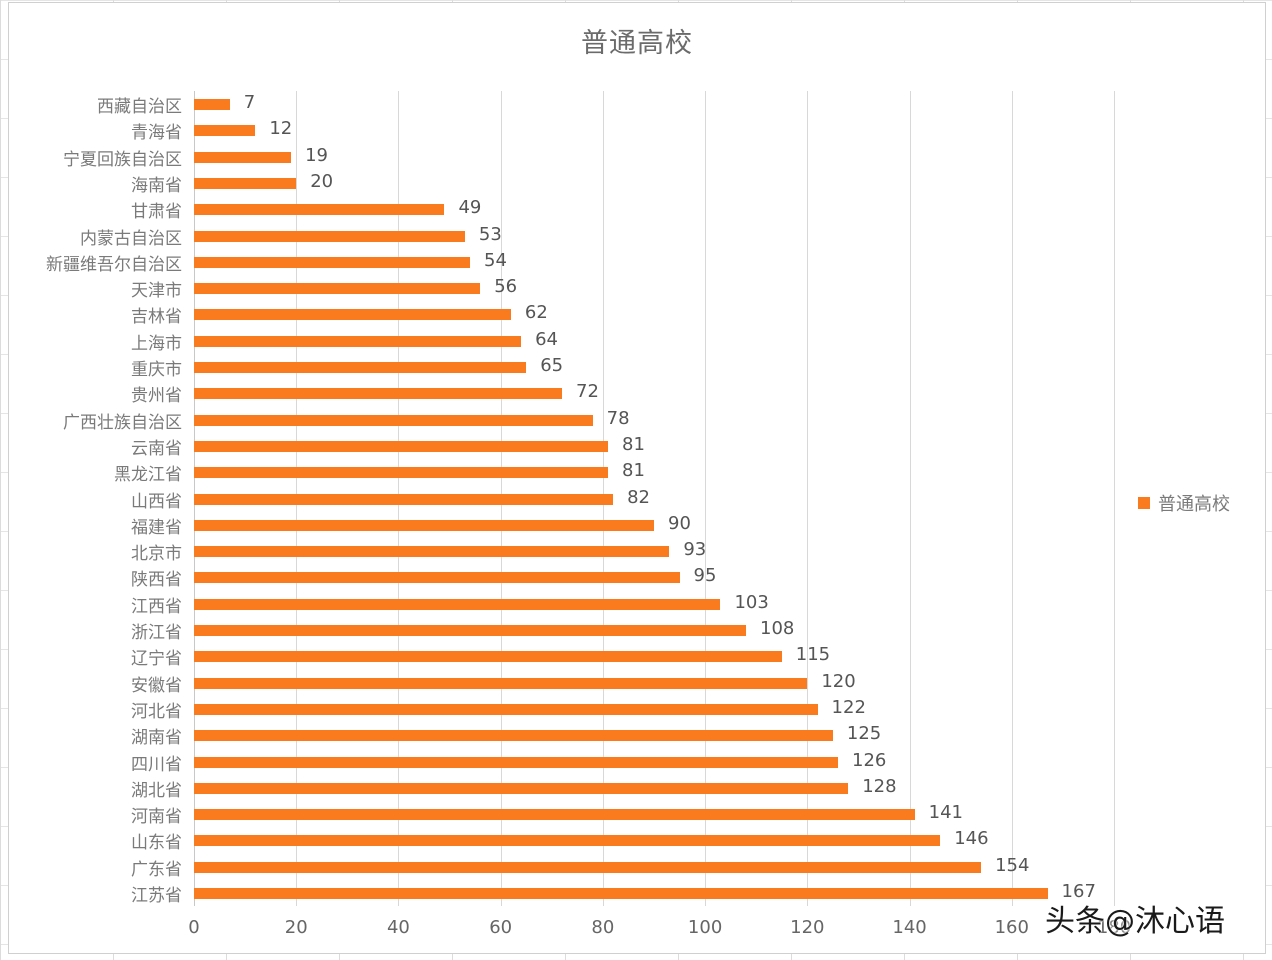 This screenshot has width=1272, height=960. What do you see at coordinates (156, 869) in the screenshot?
I see `category-label: 广东省` at bounding box center [156, 869].